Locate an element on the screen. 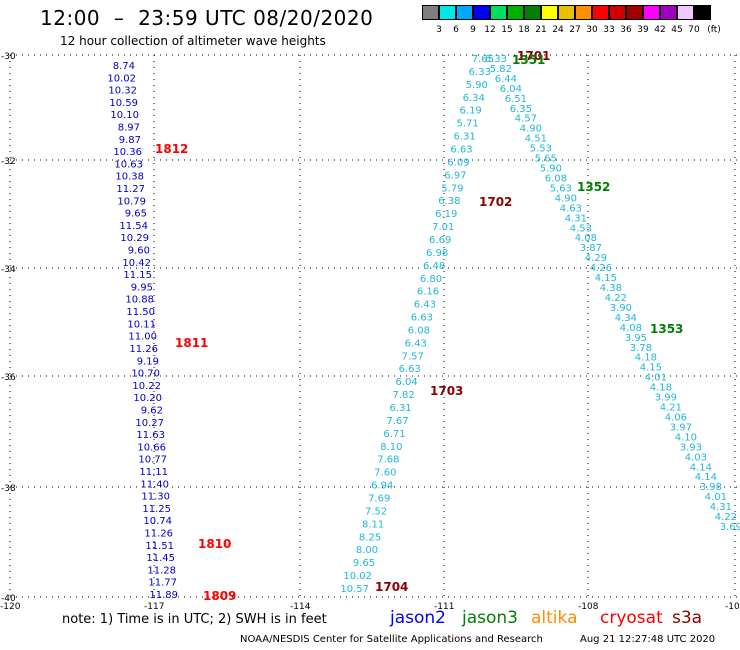 The image size is (740, 650). swh-value: 6.69 is located at coordinates (440, 240).